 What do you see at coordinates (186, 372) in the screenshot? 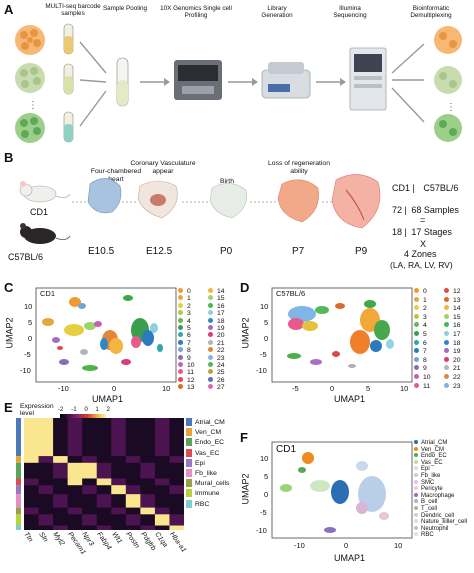
I see `legend-entry: 11` at bounding box center [186, 372].